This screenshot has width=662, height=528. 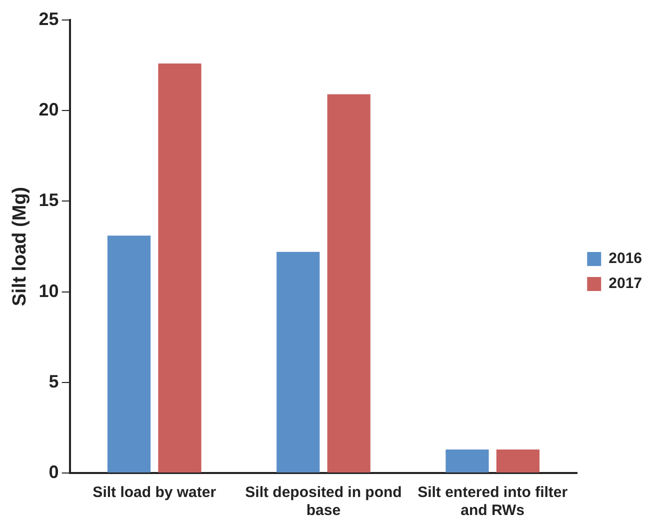 What do you see at coordinates (48, 18) in the screenshot?
I see `y-tick-label: 25` at bounding box center [48, 18].